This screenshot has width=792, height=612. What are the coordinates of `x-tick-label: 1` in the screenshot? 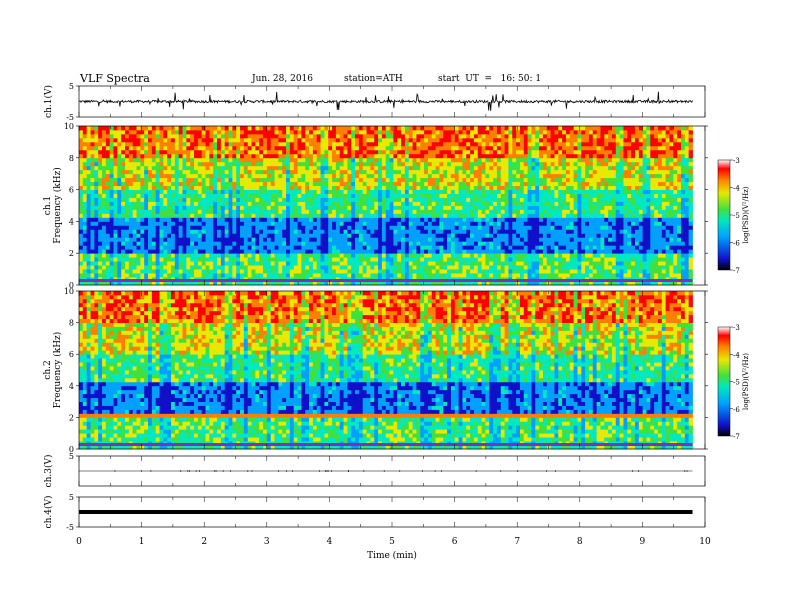 It's located at (142, 542).